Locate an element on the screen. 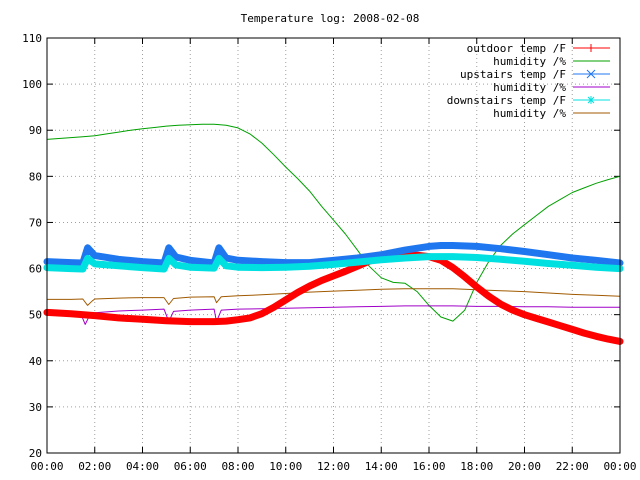 Image resolution: width=640 pixels, height=480 pixels. x-tick-label: 18:00 is located at coordinates (476, 466).